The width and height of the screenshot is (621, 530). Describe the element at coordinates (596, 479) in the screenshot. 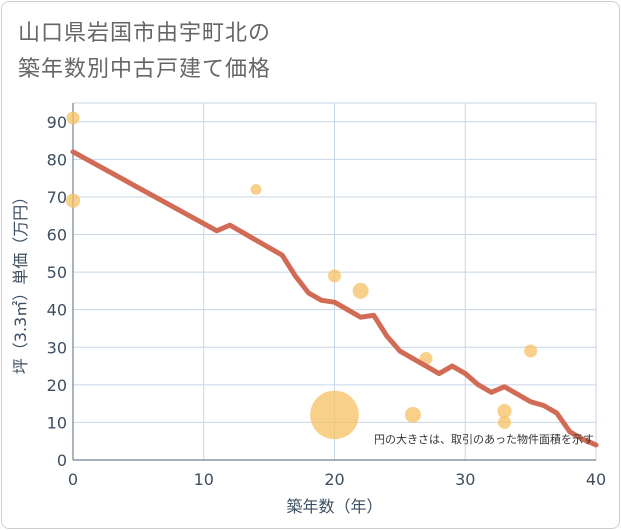

I see `x-tick-label-40: 40` at that location.